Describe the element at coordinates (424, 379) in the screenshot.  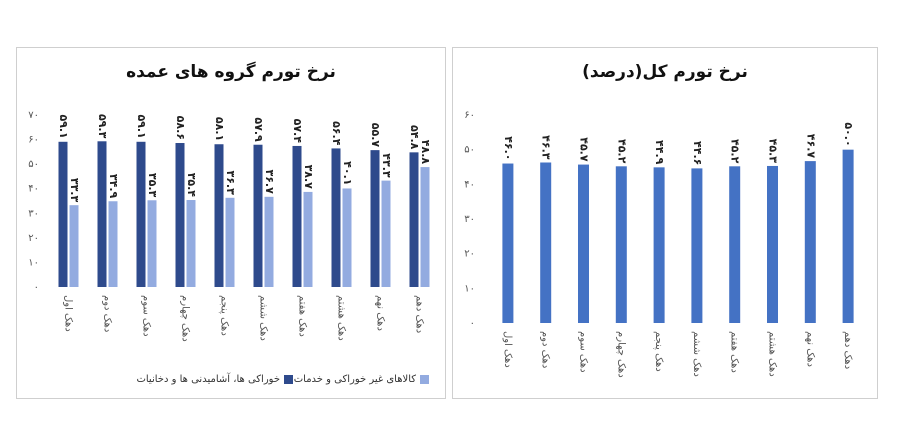
I see `legend-swatch-nonfood` at that location.